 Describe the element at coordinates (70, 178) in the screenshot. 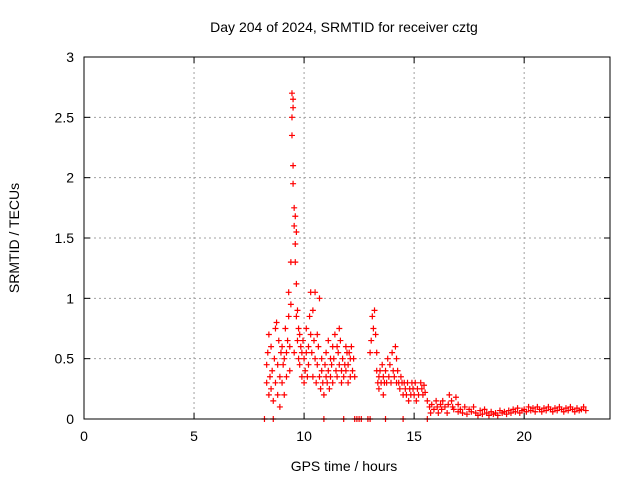

I see `y-tick-label: 2` at that location.